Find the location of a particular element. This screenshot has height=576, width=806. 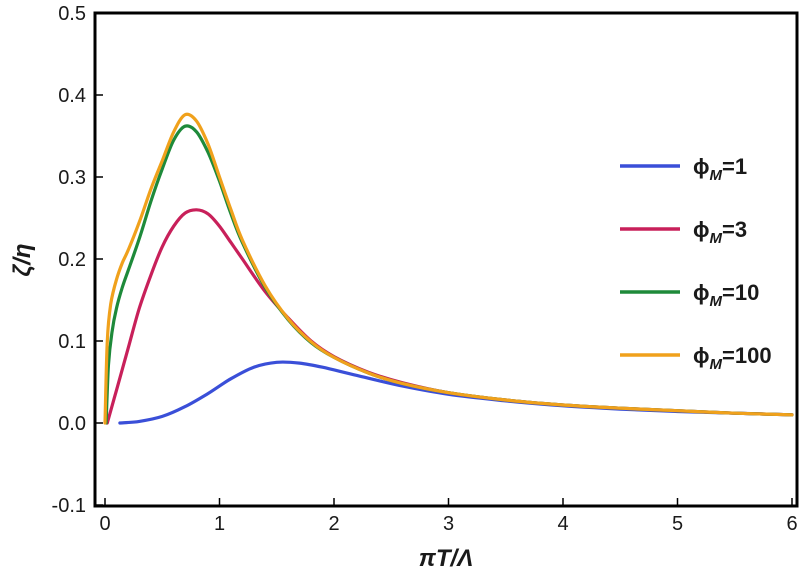

y-tick-label: 0.5 is located at coordinates (72, 14).